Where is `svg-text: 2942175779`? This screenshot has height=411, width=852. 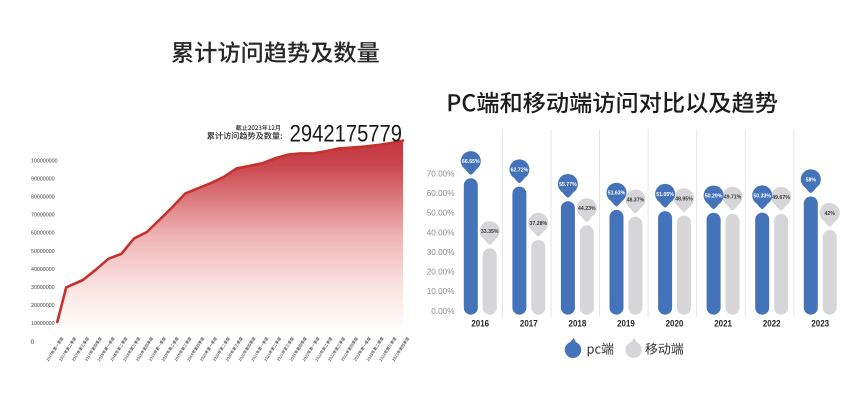
svg-text: 2942175779 is located at coordinates (346, 133).